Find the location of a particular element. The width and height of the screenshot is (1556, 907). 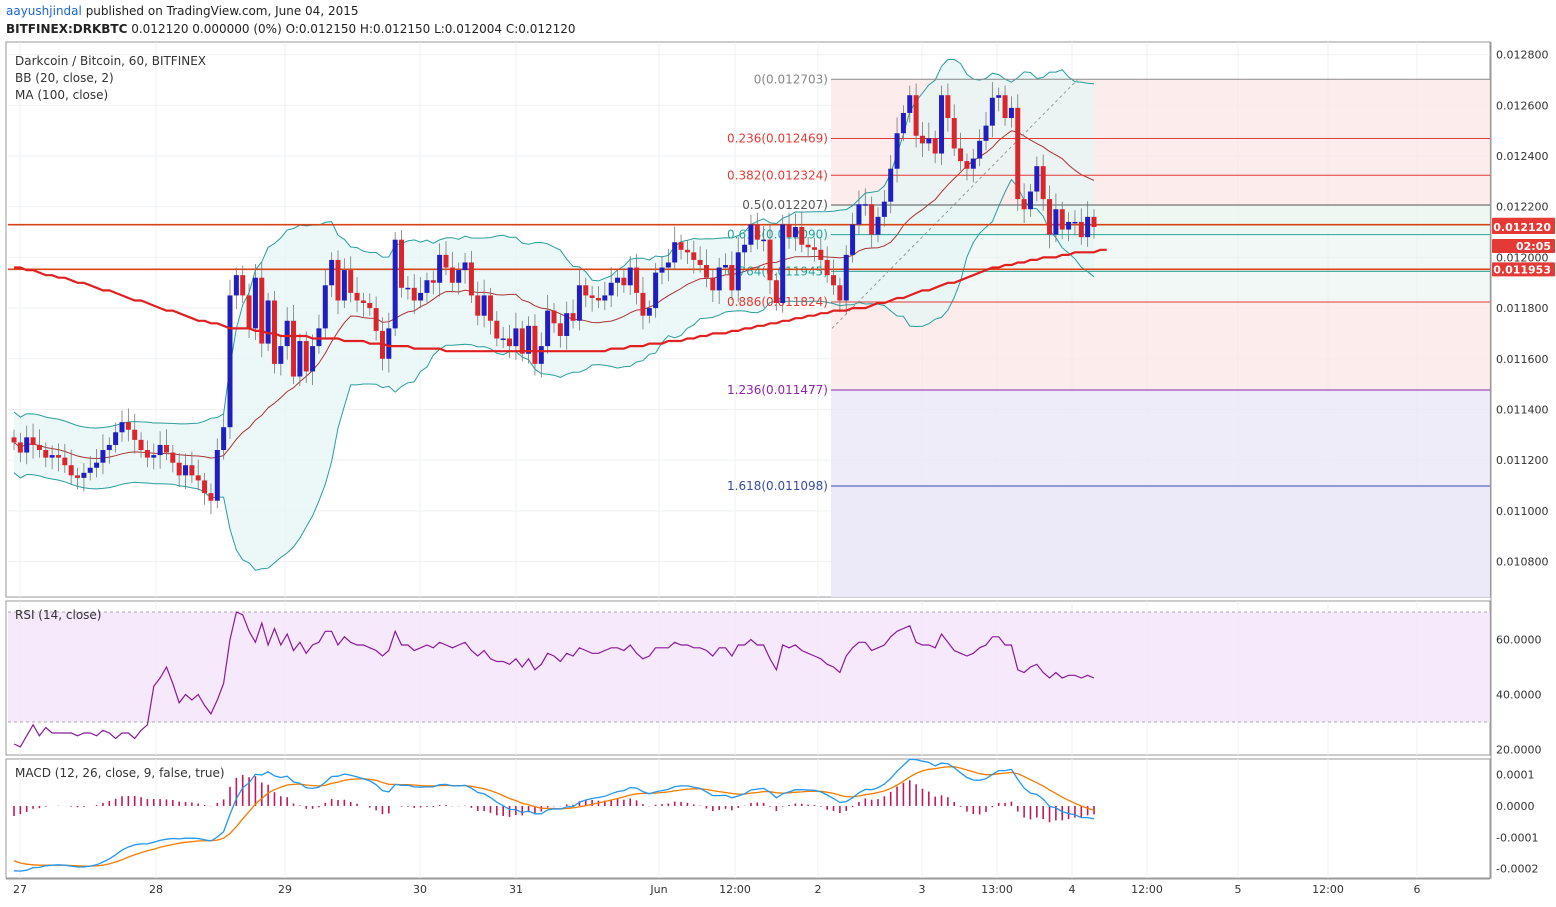

author-link: aayushjindal is located at coordinates (44, 11).